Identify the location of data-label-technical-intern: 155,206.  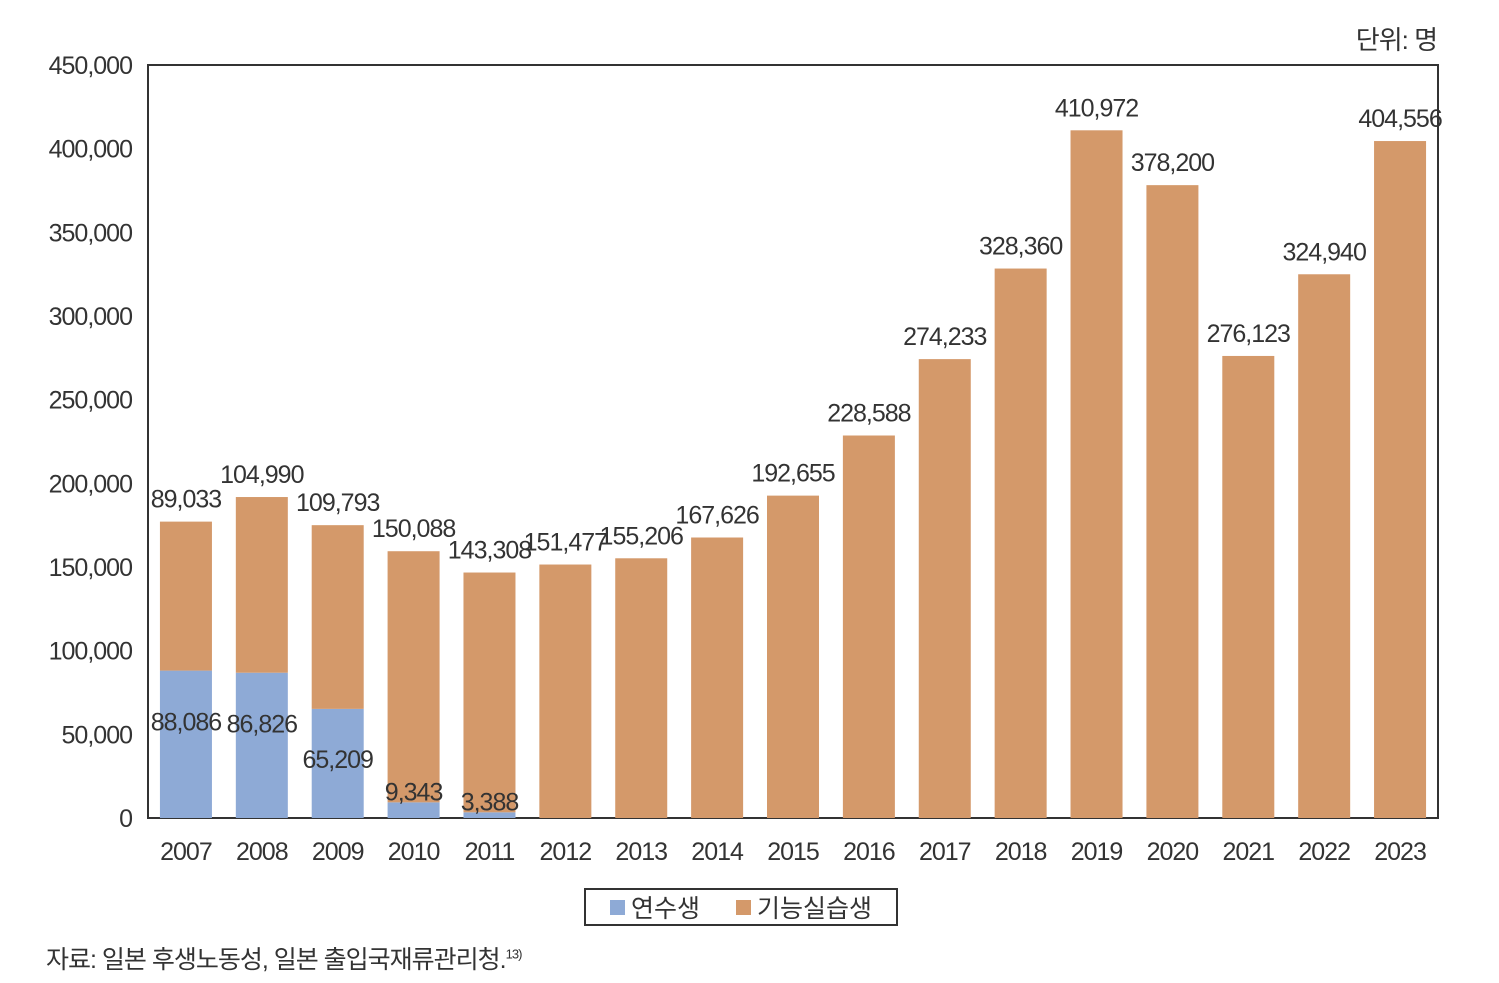
(641, 536).